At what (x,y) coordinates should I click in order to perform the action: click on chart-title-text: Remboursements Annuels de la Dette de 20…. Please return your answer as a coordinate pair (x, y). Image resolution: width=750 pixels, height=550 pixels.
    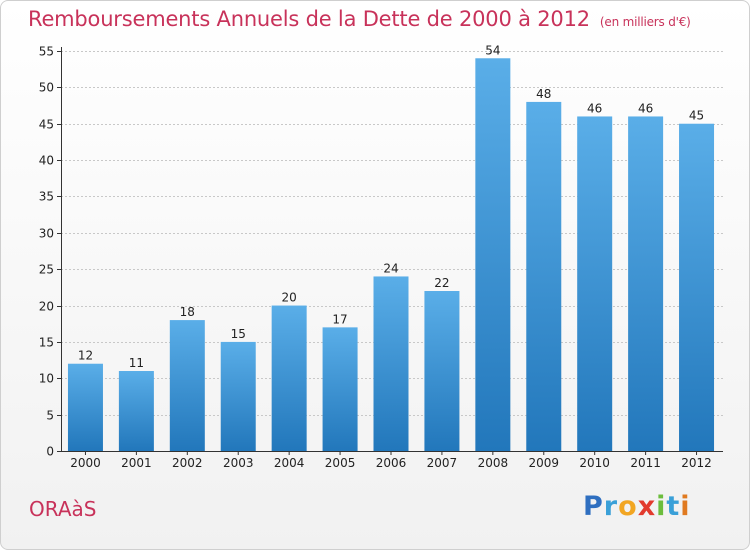
    Looking at the image, I should click on (309, 19).